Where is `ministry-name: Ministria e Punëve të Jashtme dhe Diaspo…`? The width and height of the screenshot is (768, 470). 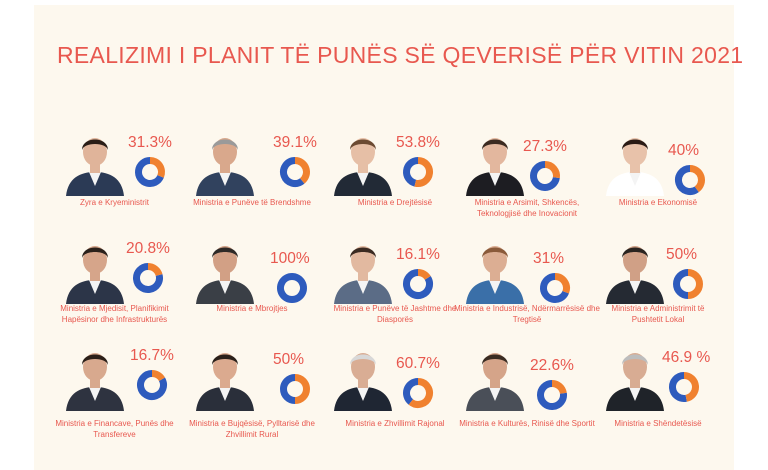 ministry-name: Ministria e Punëve të Jashtme dhe Diaspo… is located at coordinates (395, 314).